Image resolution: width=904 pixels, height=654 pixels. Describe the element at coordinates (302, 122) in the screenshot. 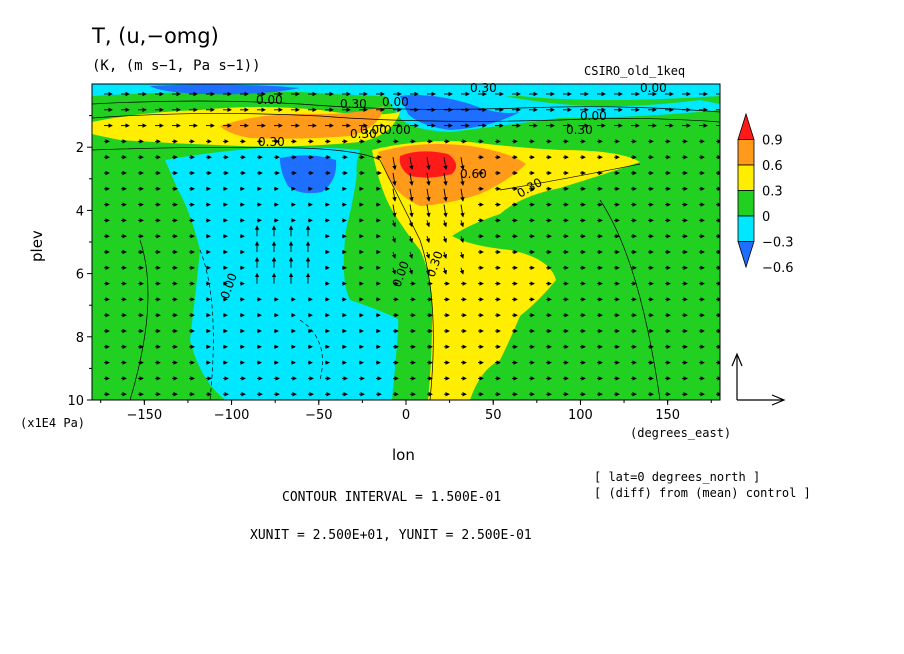

I see `fill-orange-band` at that location.